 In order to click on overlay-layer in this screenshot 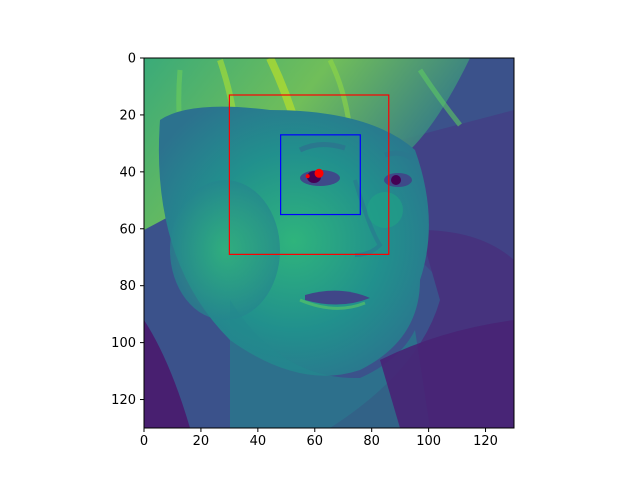, I will do `click(309, 174)`.